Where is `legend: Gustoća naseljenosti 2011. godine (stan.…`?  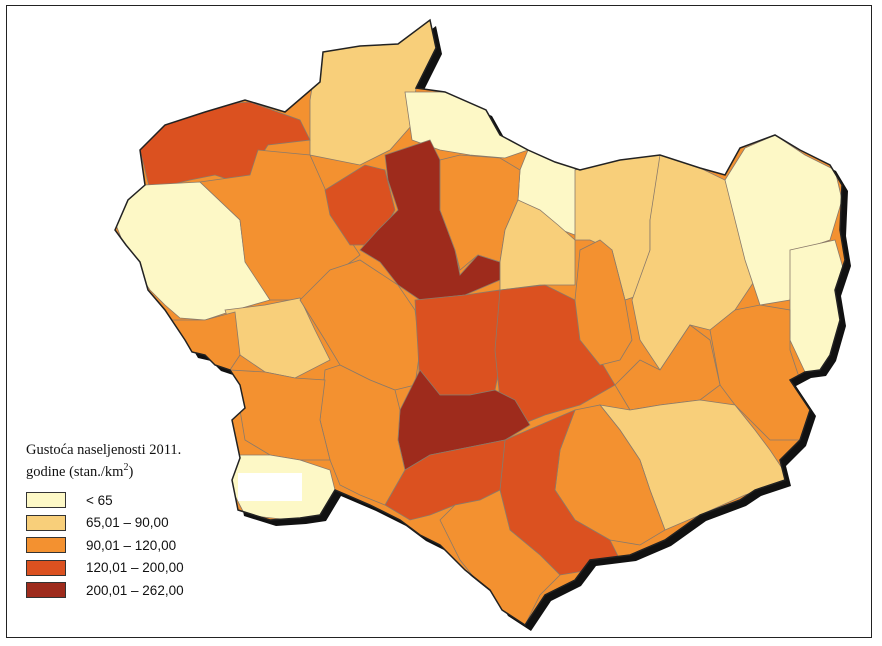 legend: Gustoća naseljenosti 2011. godine (stan.… is located at coordinates (126, 521).